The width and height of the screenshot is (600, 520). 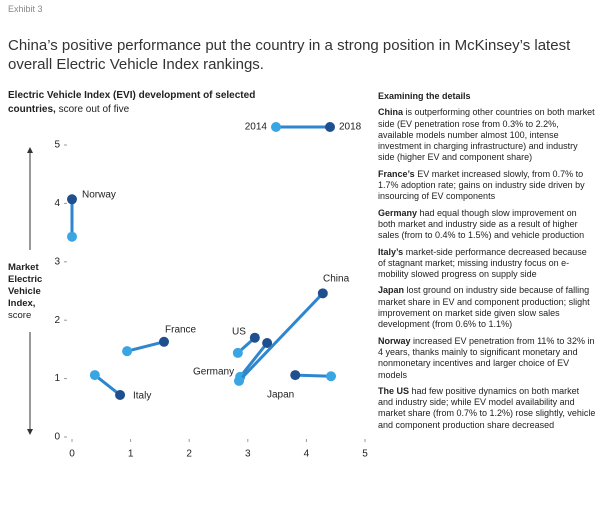 What do you see at coordinates (94, 109) in the screenshot?
I see `chart-subtitle: score out of five` at bounding box center [94, 109].